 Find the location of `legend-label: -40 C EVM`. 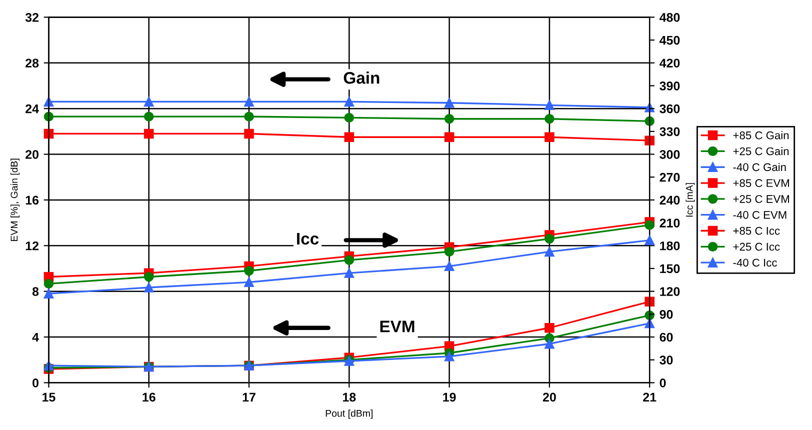

legend-label: -40 C EVM is located at coordinates (759, 214).